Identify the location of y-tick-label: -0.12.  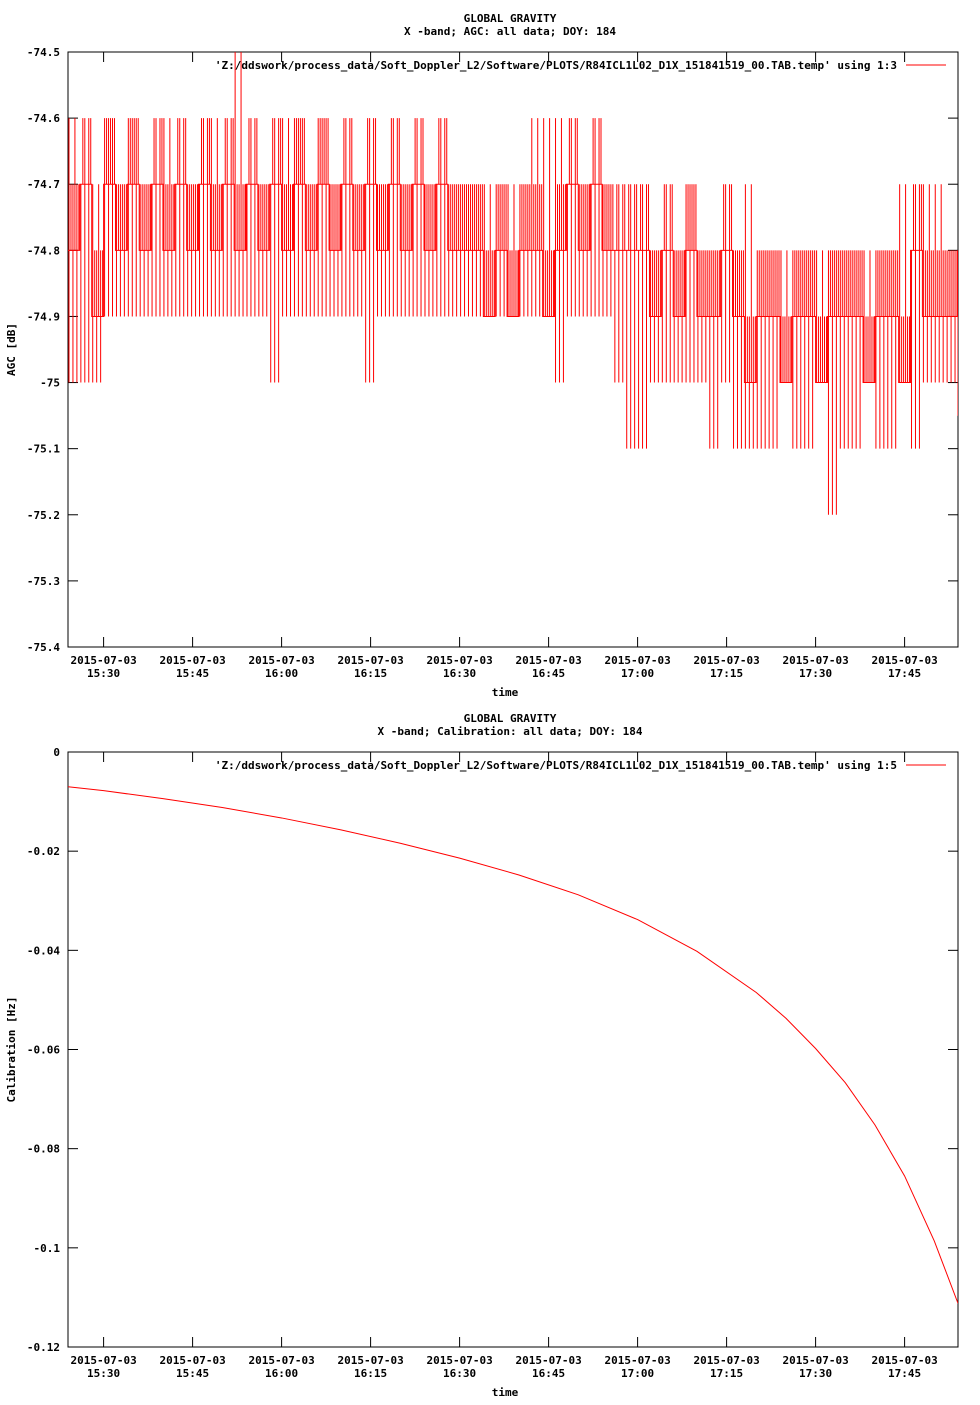
(43, 1347).